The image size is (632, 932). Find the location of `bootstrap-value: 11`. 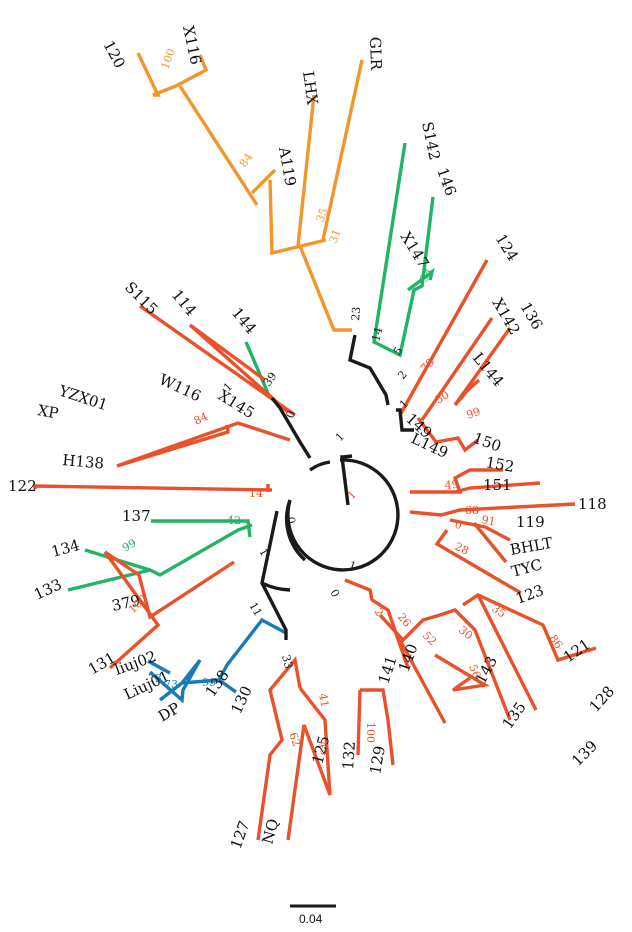

bootstrap-value: 11 is located at coordinates (255, 609).